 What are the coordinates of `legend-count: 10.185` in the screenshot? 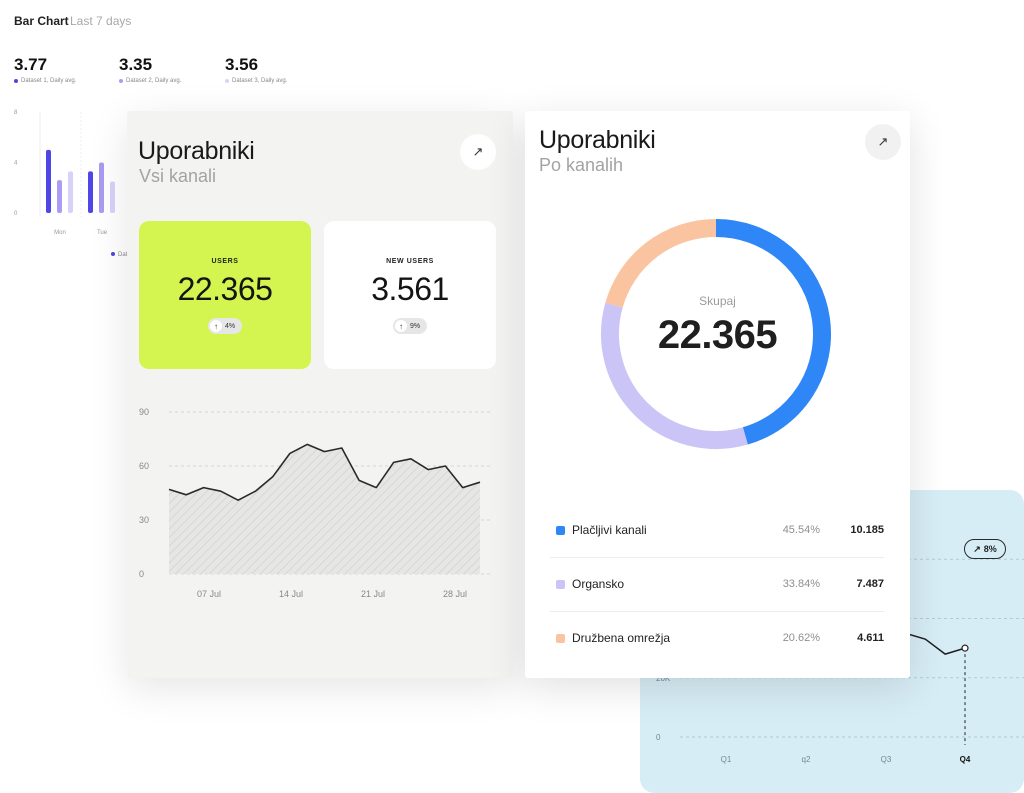 It's located at (867, 530).